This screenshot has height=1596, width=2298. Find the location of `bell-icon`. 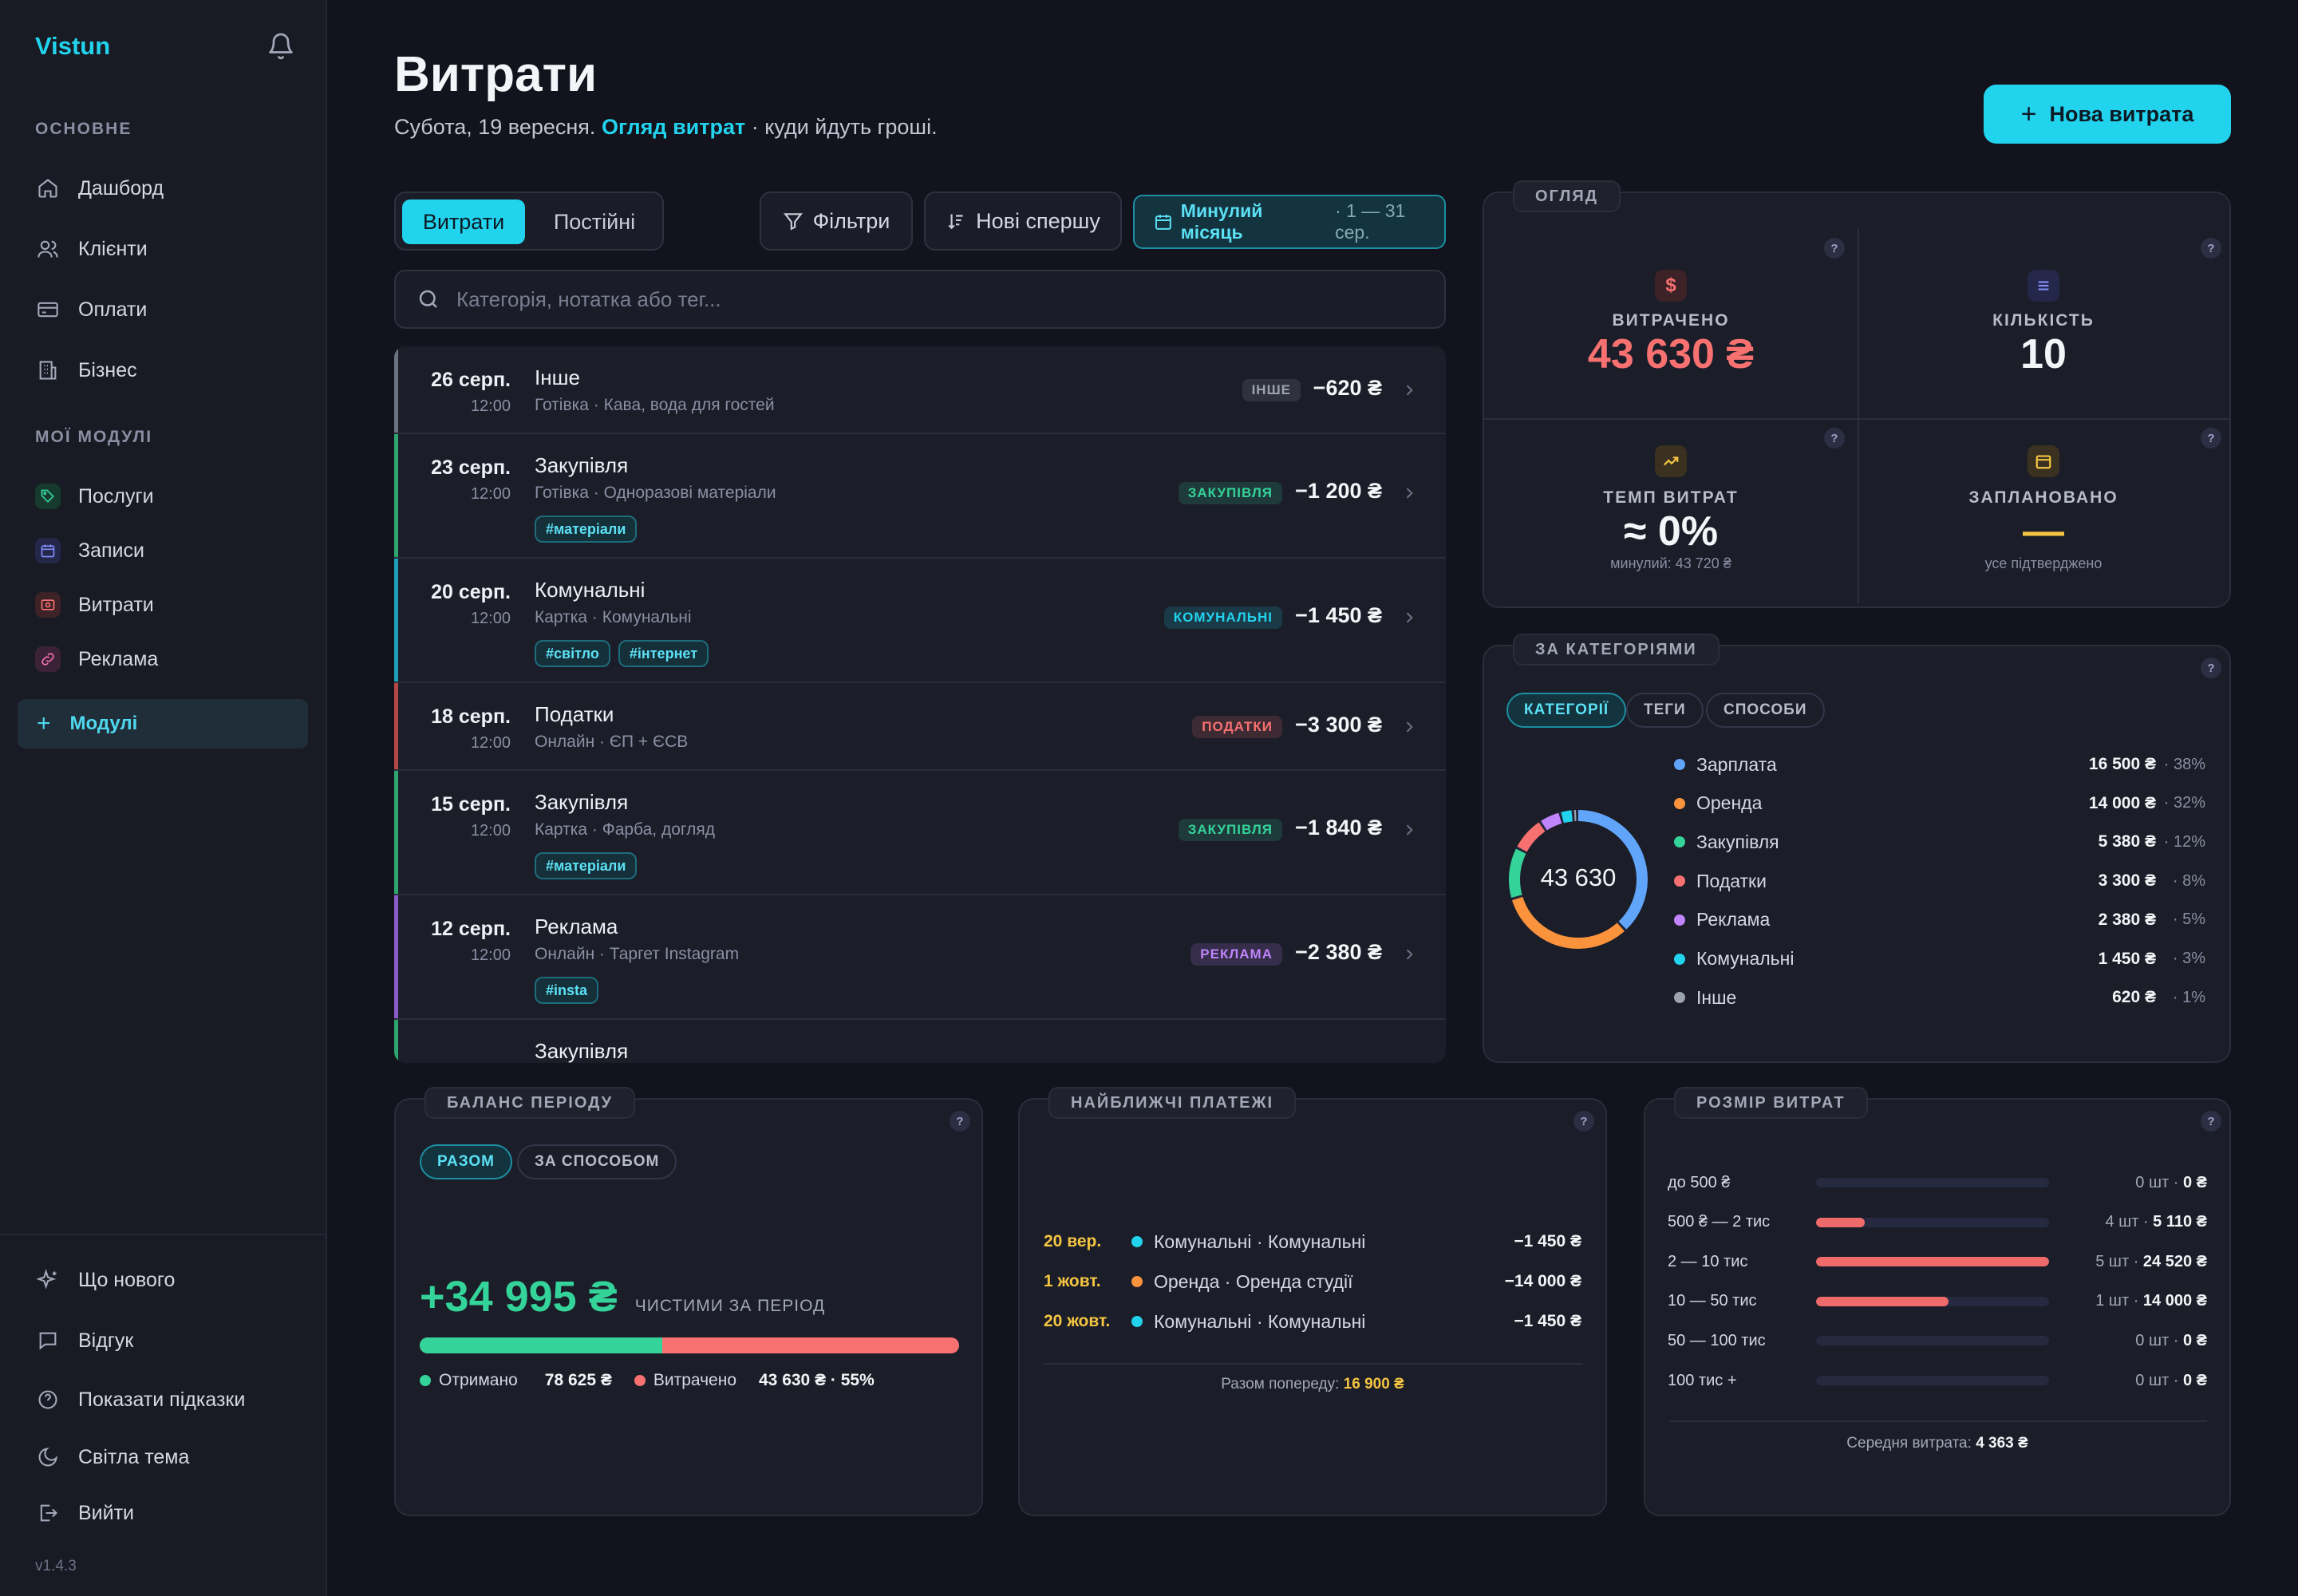

bell-icon is located at coordinates (281, 46).